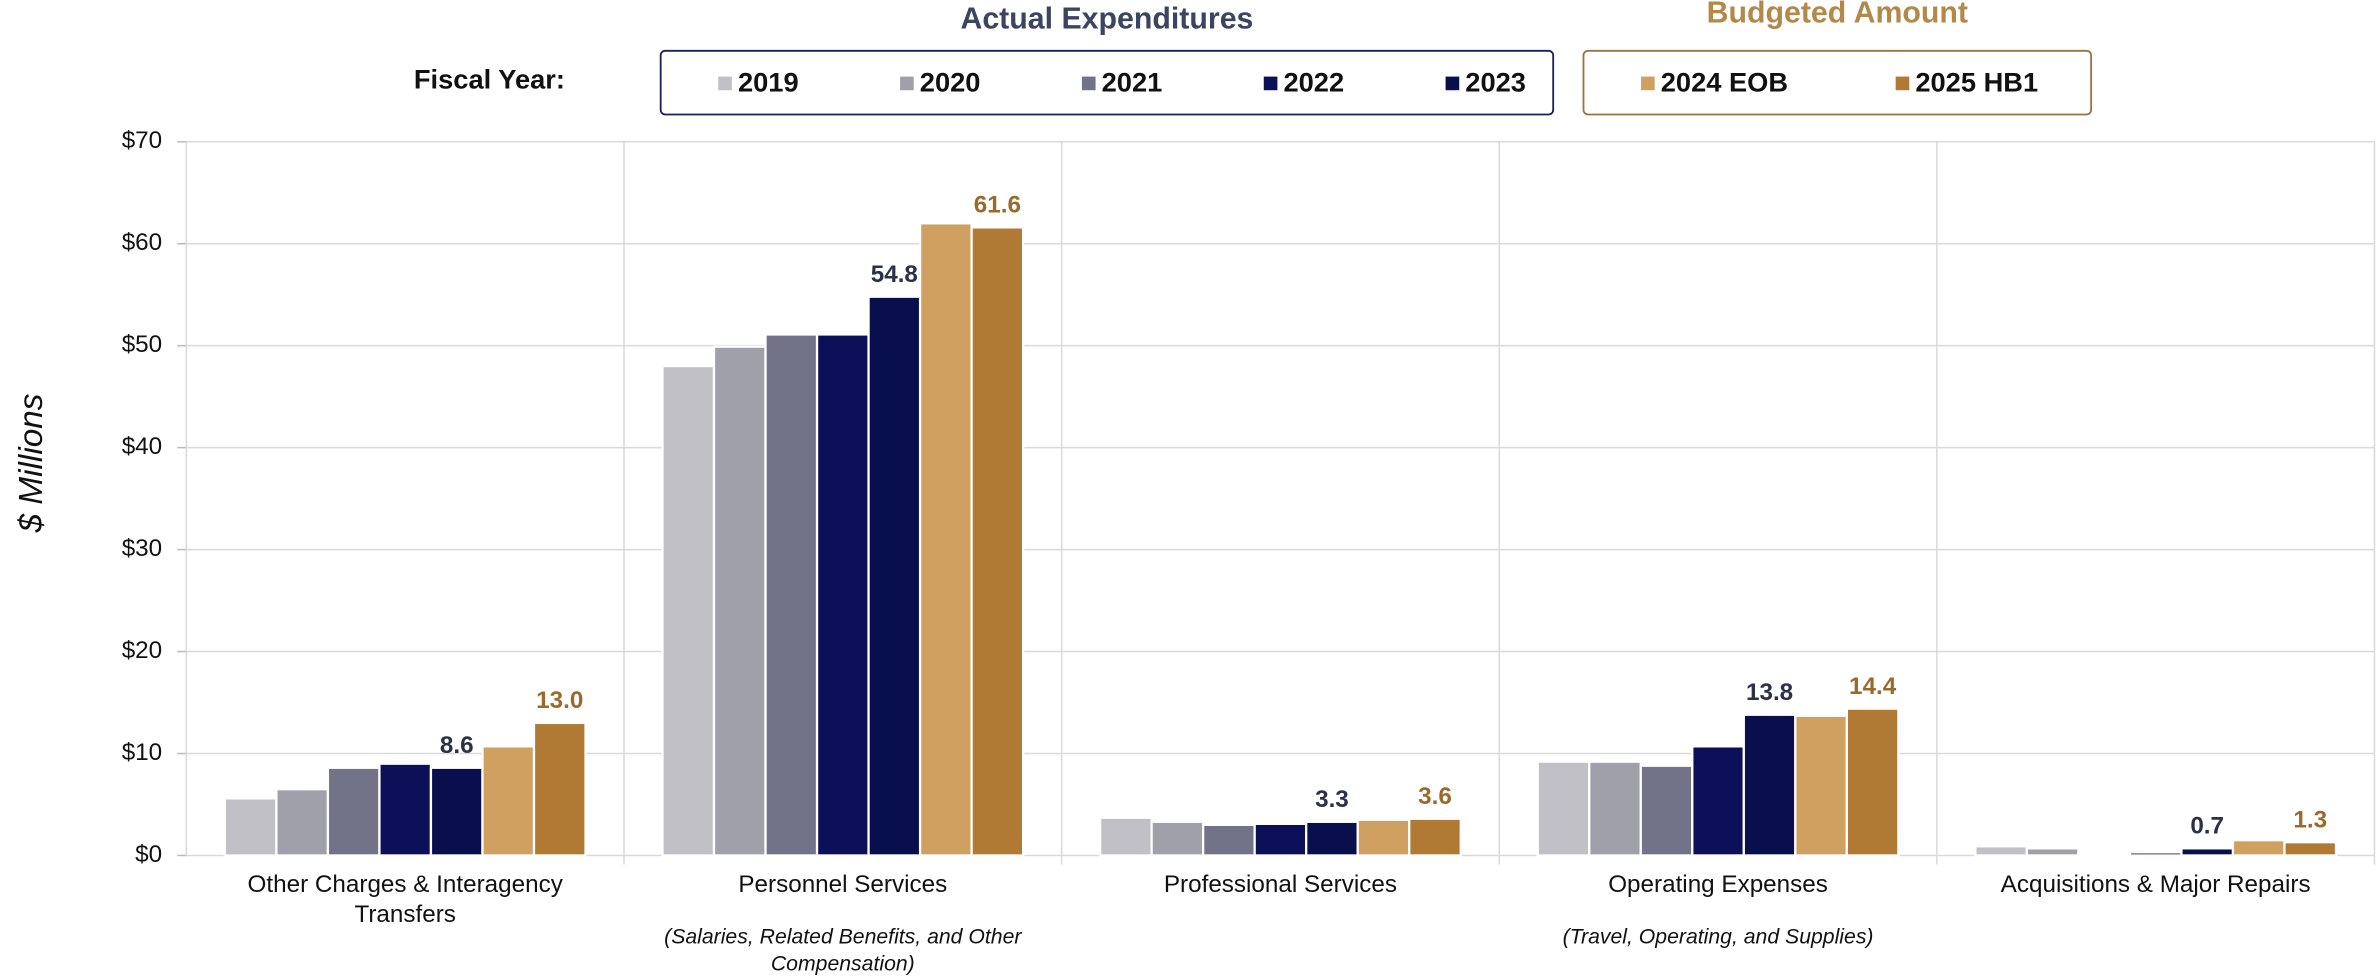 Image resolution: width=2376 pixels, height=976 pixels. I want to click on x-tick-label: Acquisitions & Major Repairs, so click(2155, 885).